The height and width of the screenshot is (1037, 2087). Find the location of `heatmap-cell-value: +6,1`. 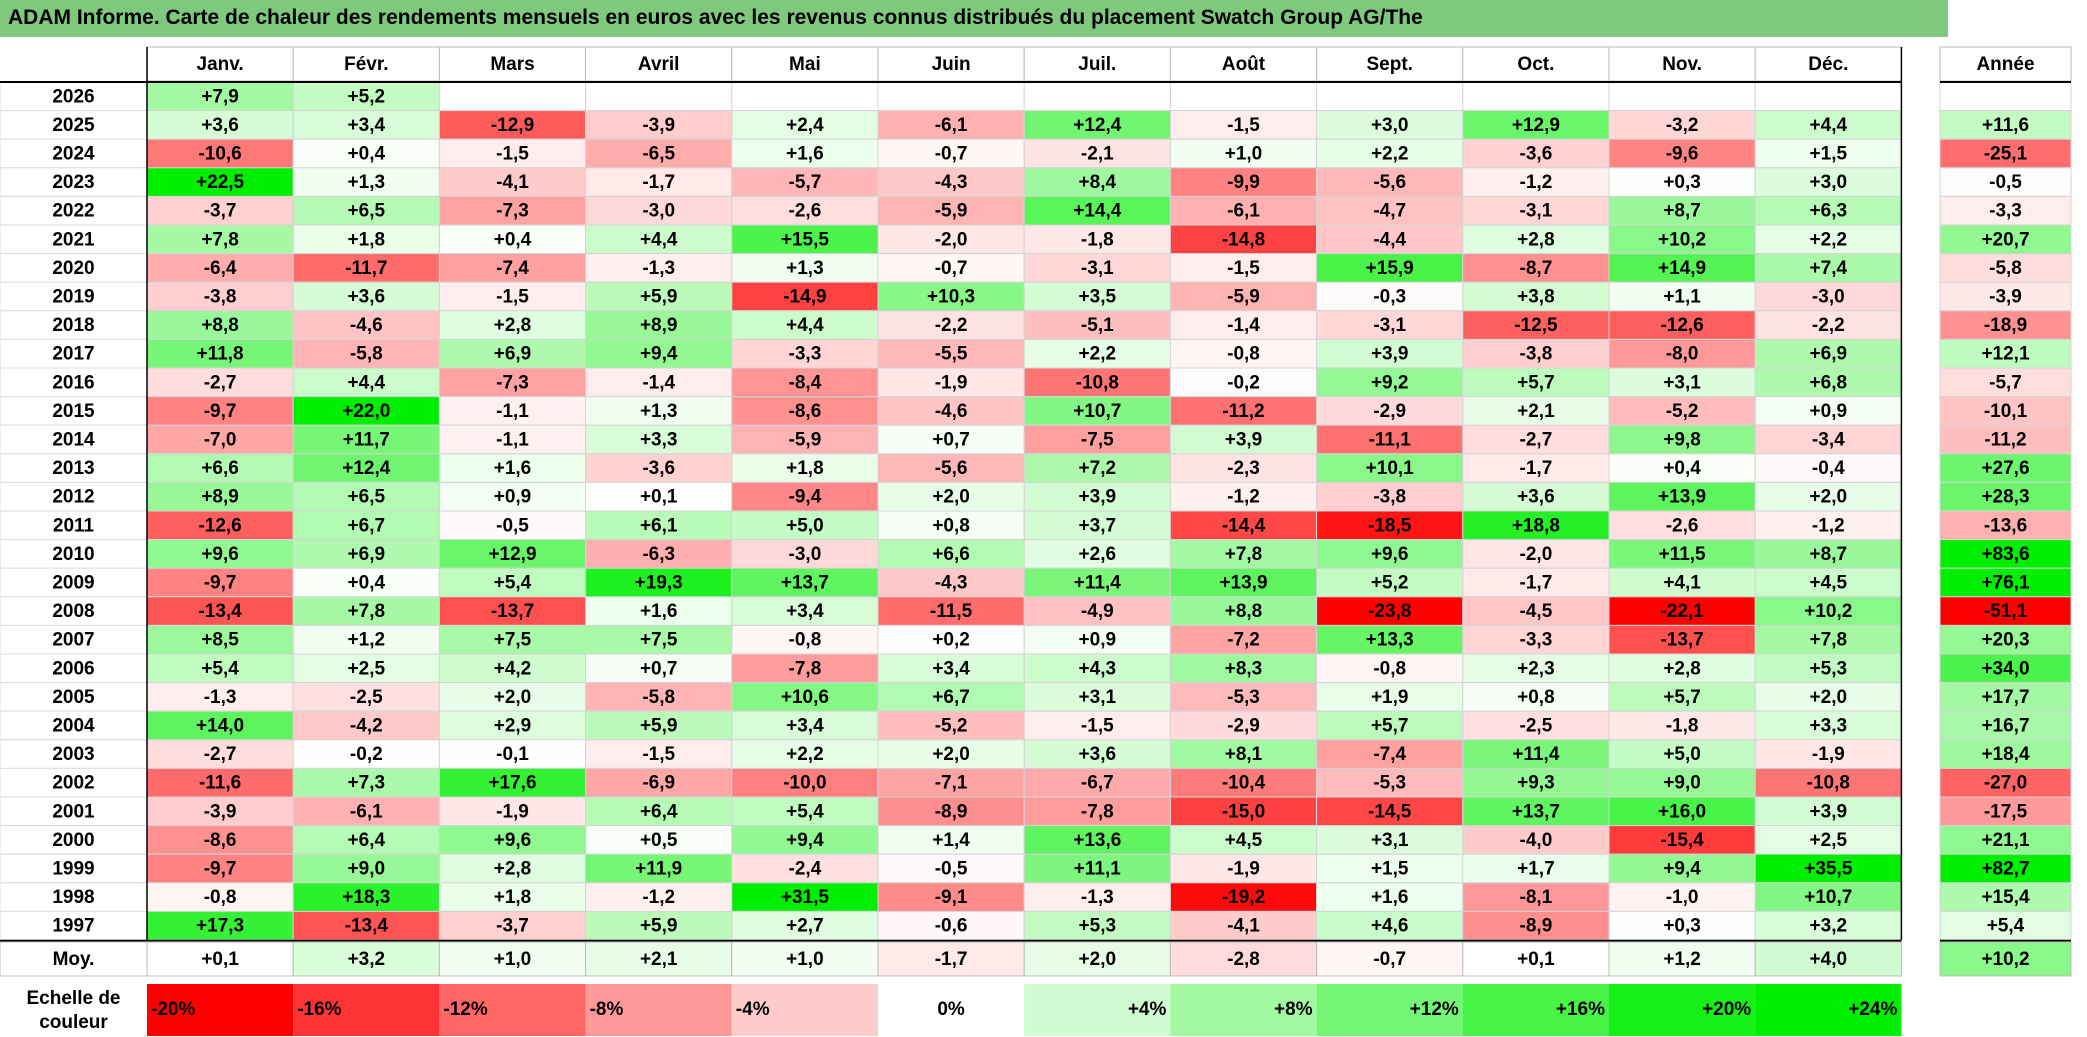

heatmap-cell-value: +6,1 is located at coordinates (659, 525).